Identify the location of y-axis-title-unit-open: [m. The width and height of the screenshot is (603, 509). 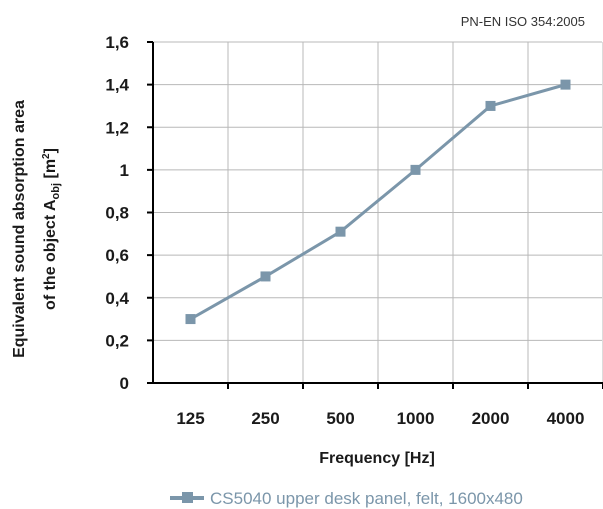
(50, 171).